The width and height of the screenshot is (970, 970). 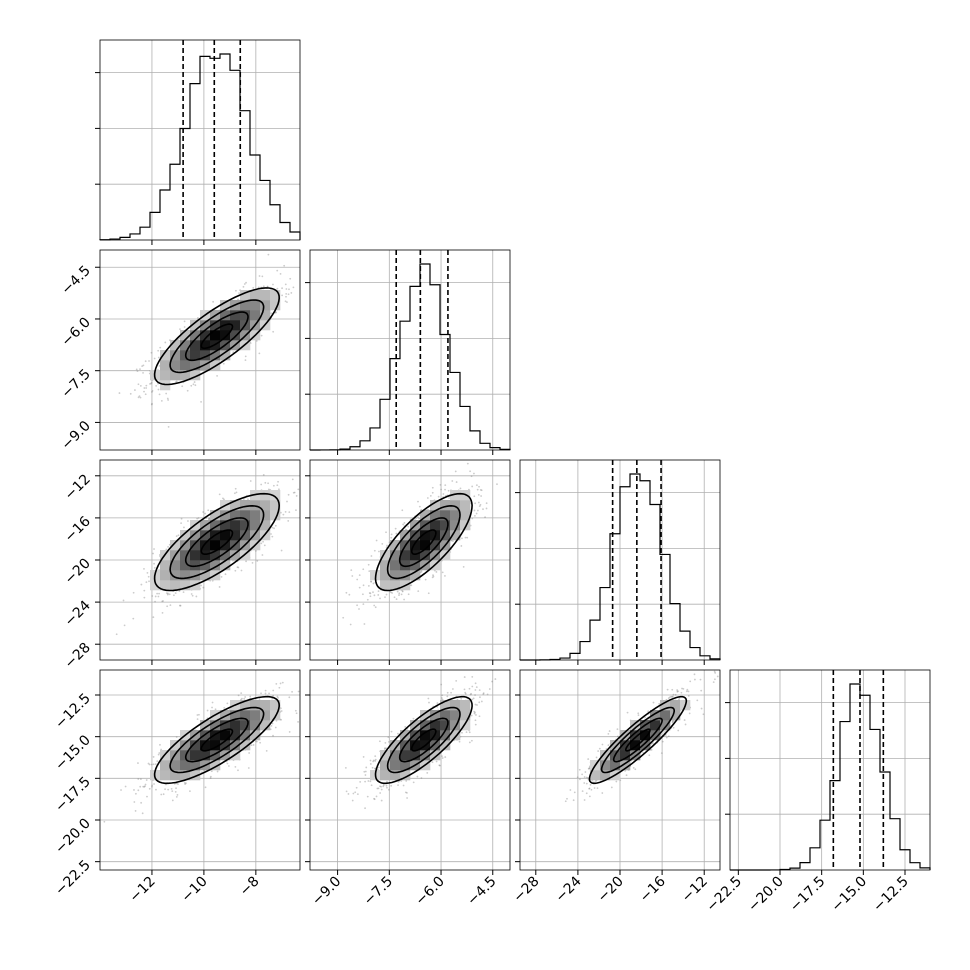 I want to click on x-tick-label: −8, so click(x=250, y=887).